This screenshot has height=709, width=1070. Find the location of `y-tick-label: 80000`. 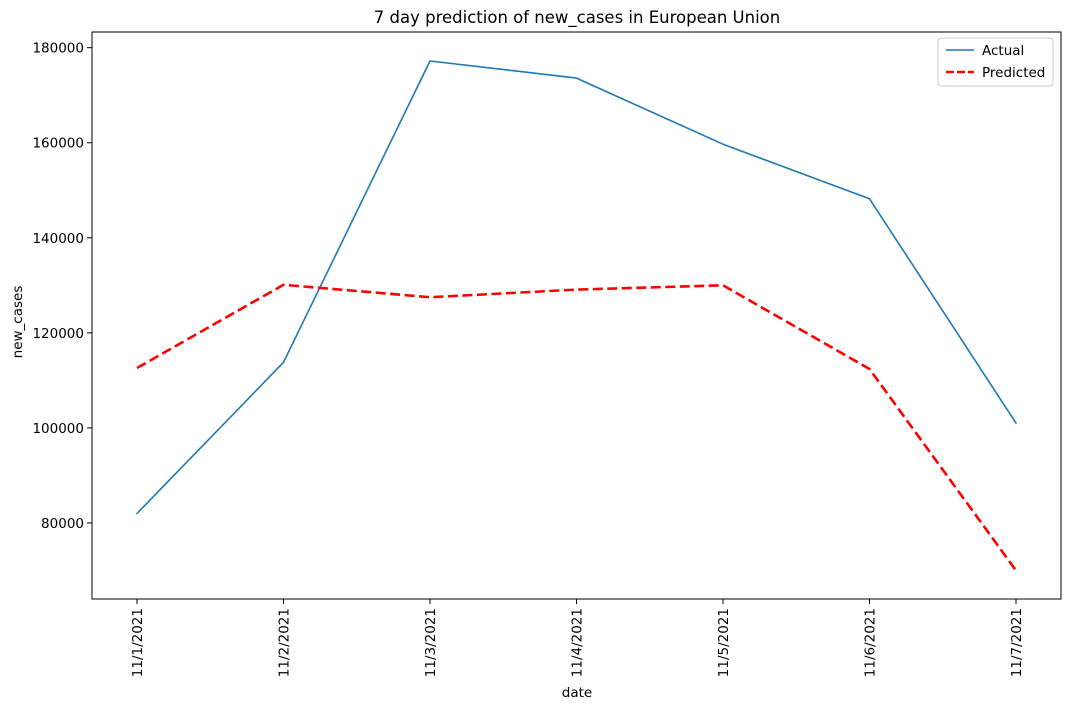

y-tick-label: 80000 is located at coordinates (62, 524).